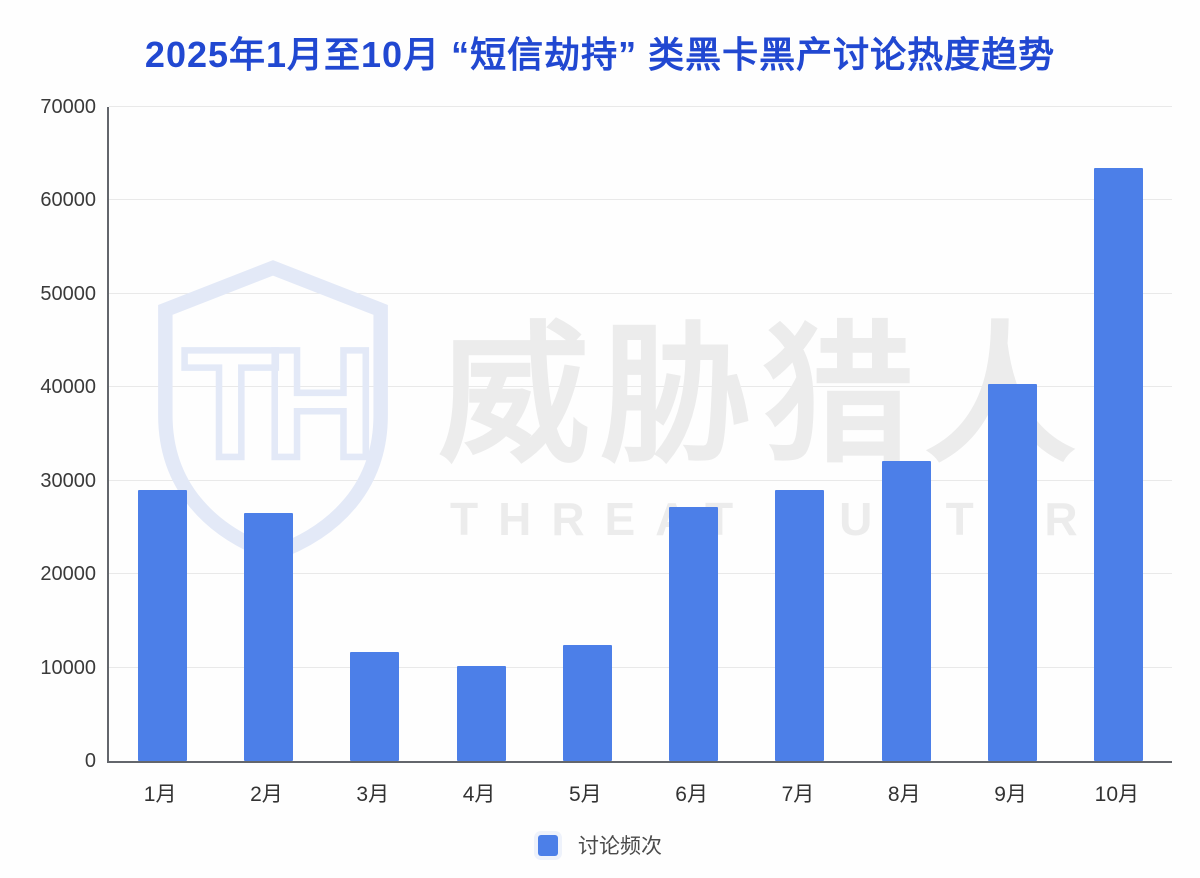  What do you see at coordinates (68, 107) in the screenshot?
I see `y-tick-label-70000: 70000` at bounding box center [68, 107].